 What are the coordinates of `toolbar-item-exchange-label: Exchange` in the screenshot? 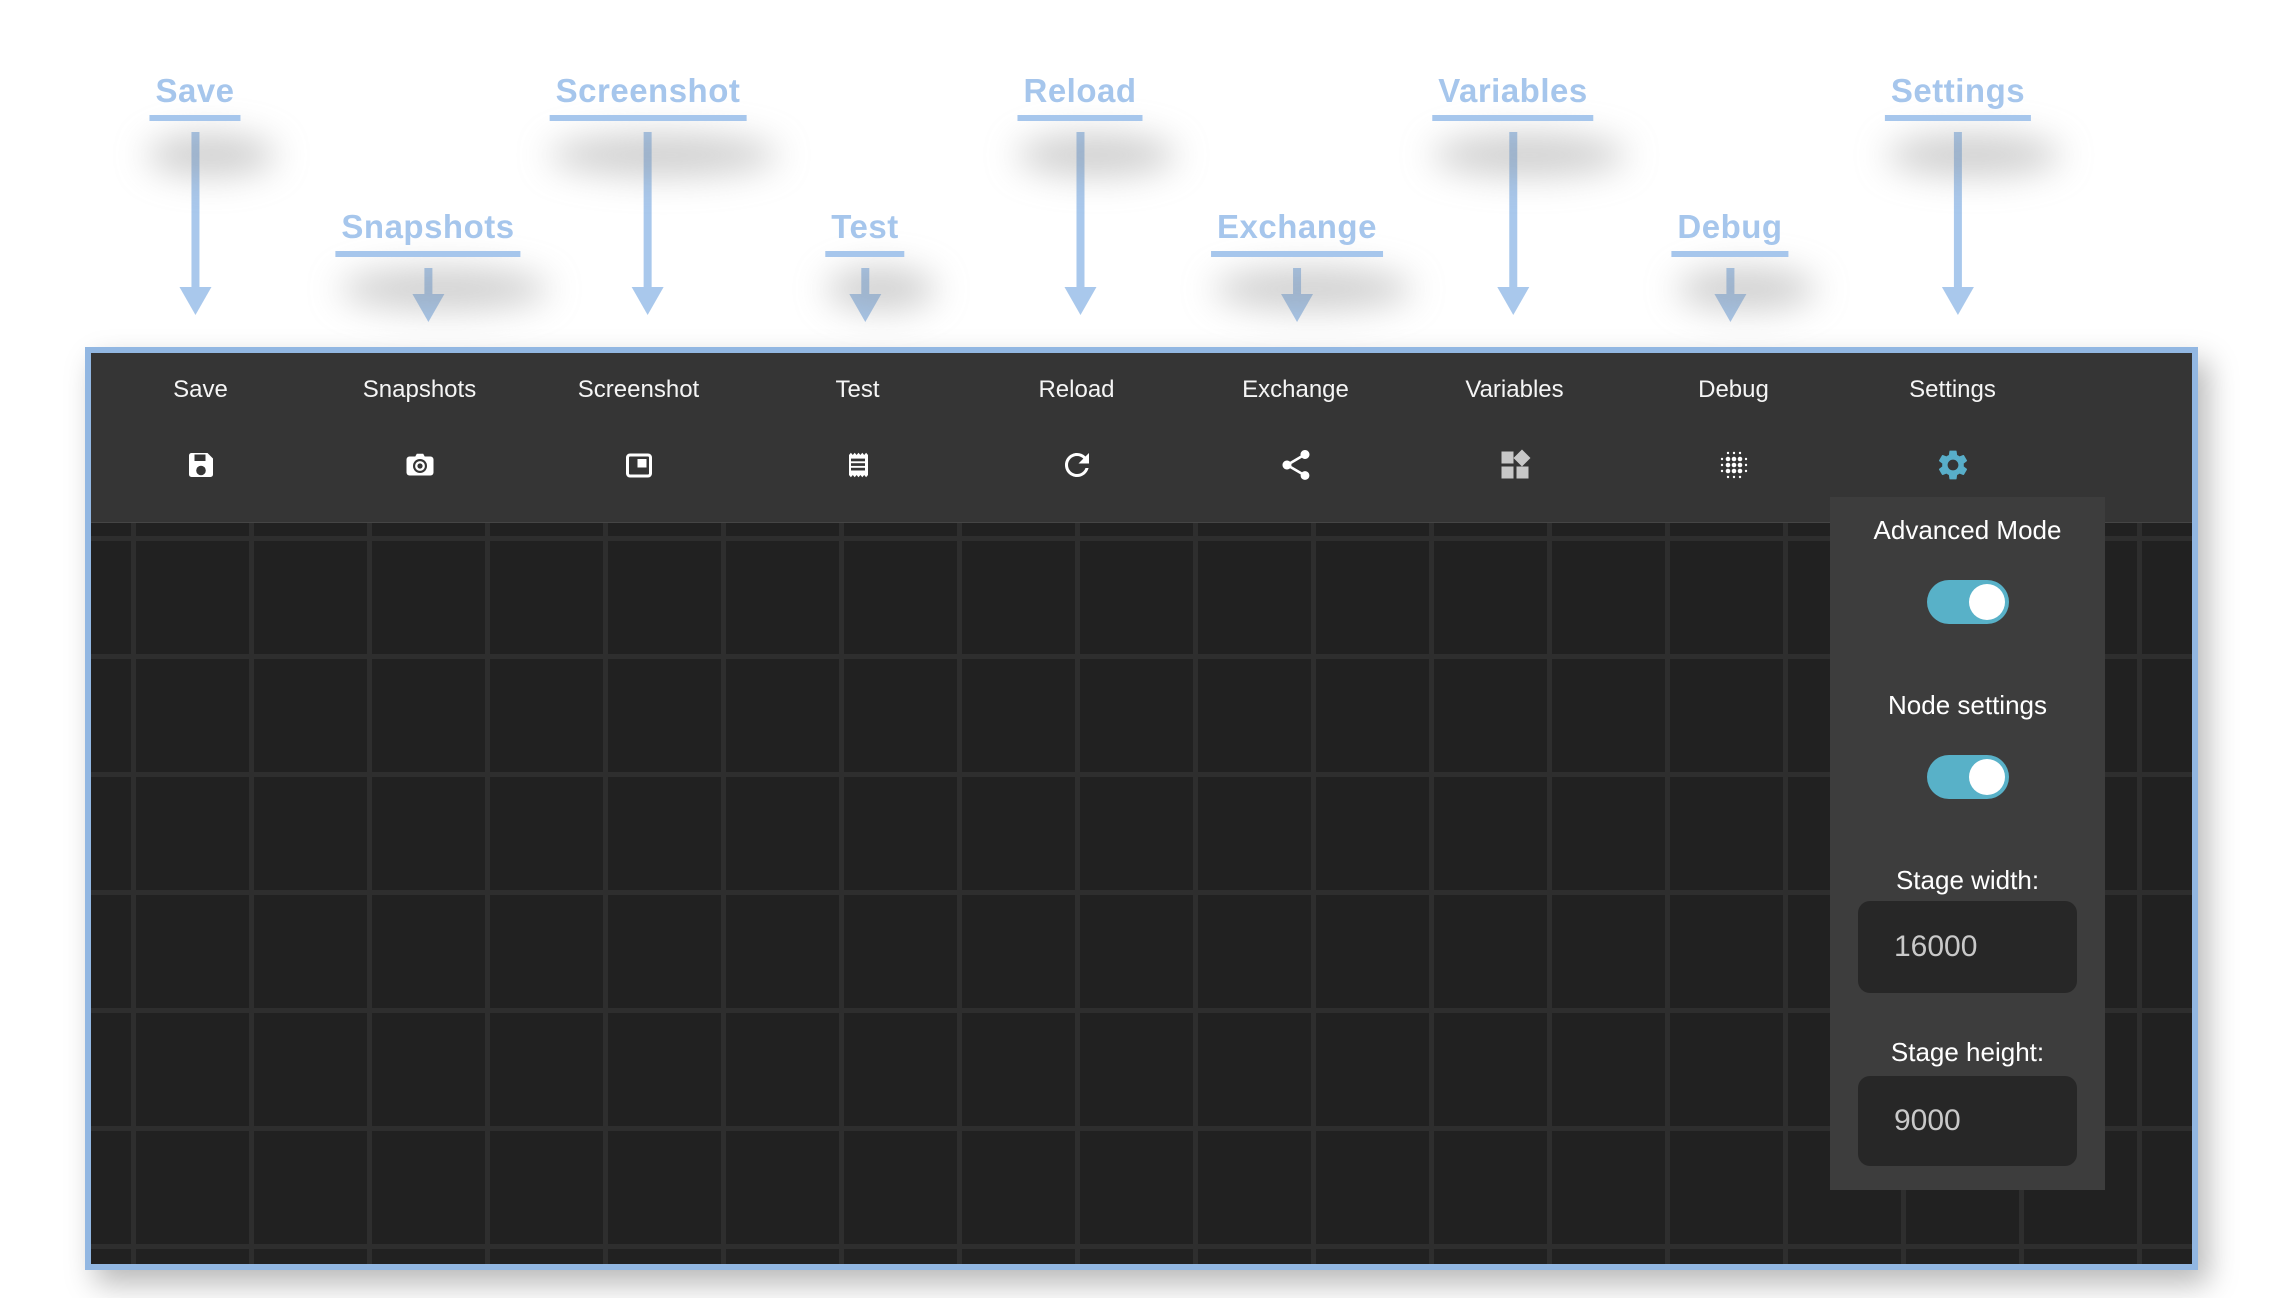 It's located at (1295, 389).